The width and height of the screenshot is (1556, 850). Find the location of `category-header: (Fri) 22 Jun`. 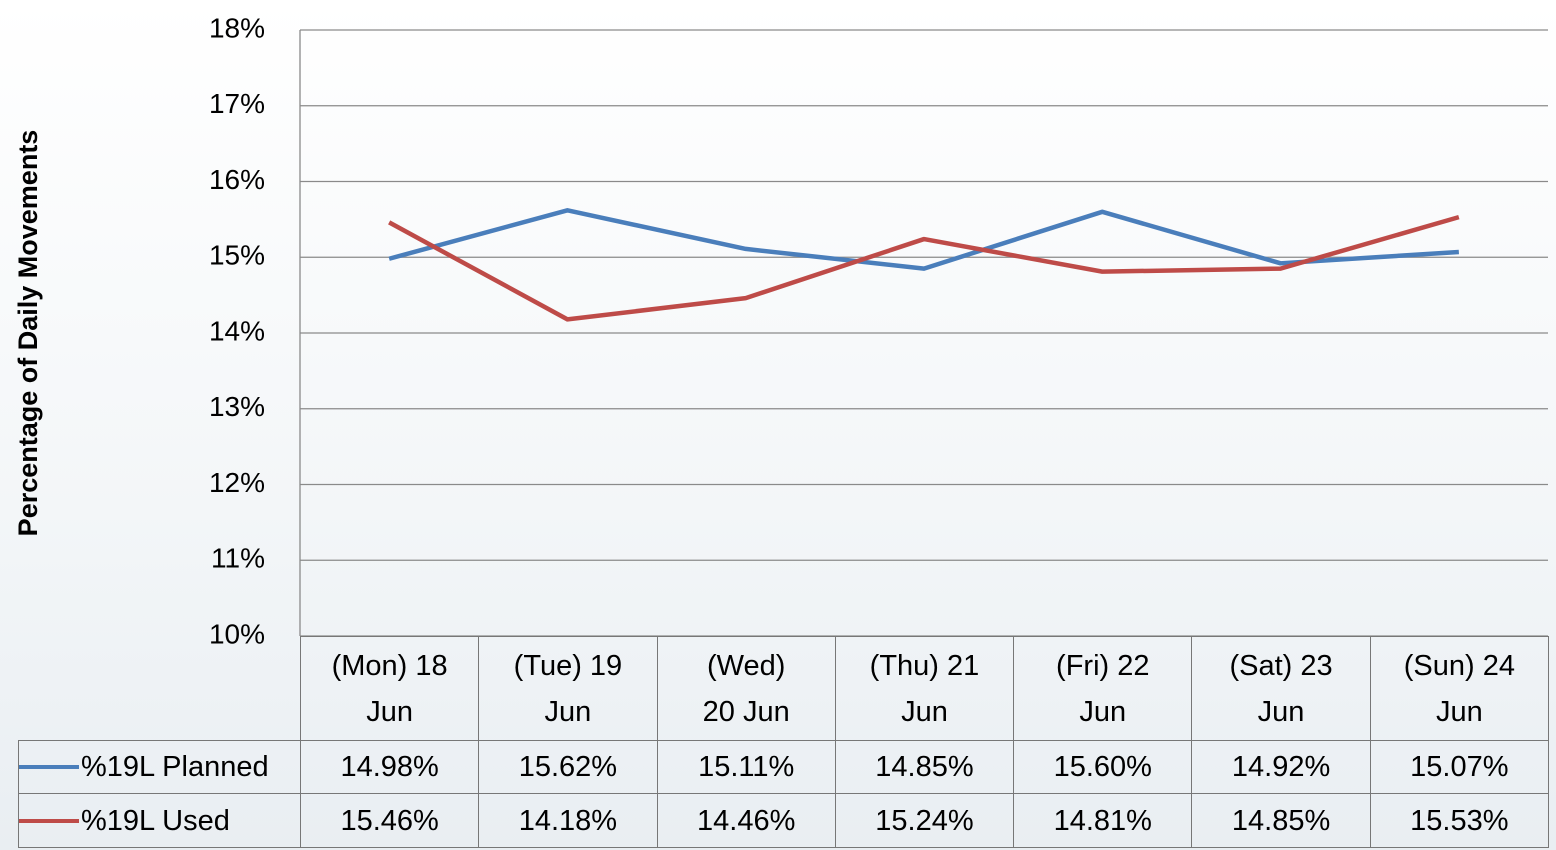

category-header: (Fri) 22 Jun is located at coordinates (1103, 688).